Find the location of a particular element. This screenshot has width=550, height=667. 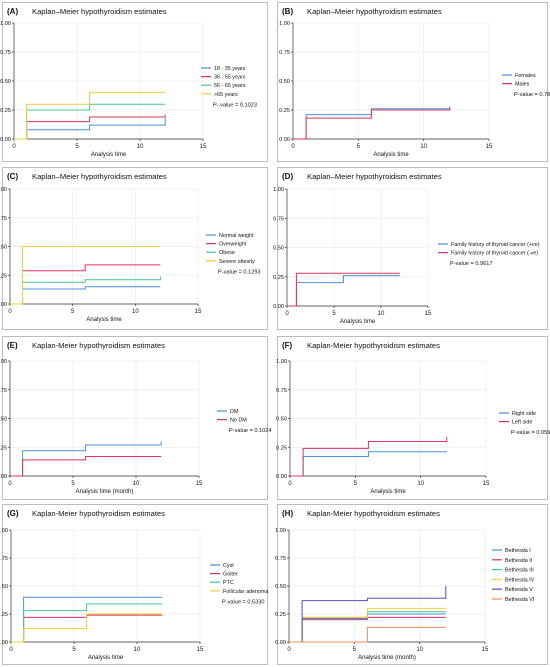

legend-label: Cyst is located at coordinates (228, 566).